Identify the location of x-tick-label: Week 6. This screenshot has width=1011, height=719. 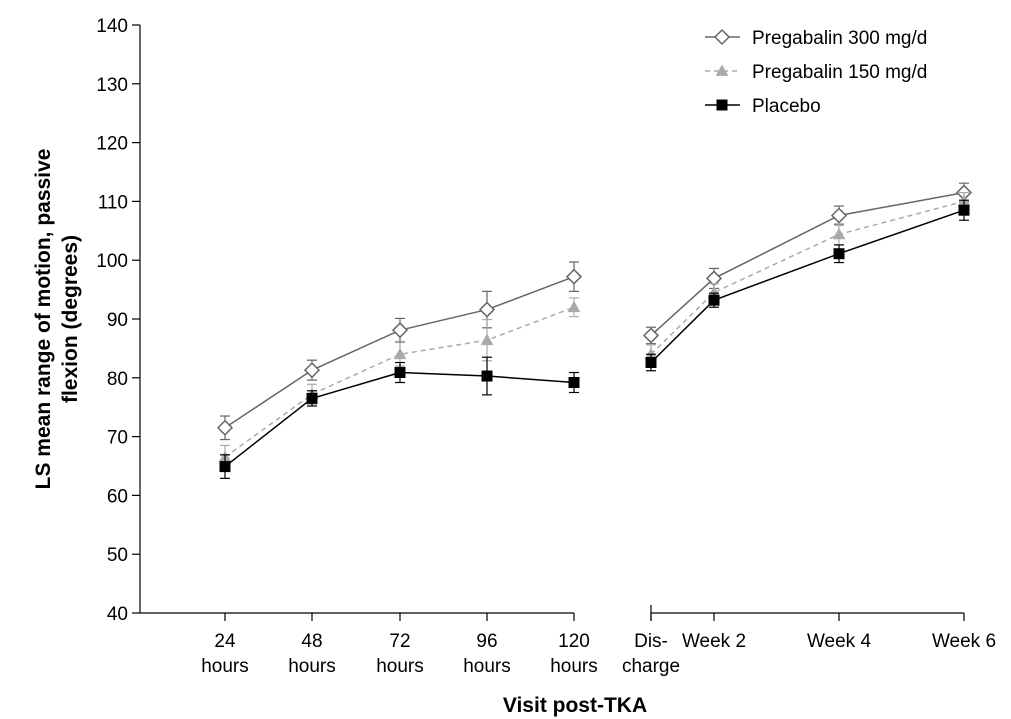
(964, 641).